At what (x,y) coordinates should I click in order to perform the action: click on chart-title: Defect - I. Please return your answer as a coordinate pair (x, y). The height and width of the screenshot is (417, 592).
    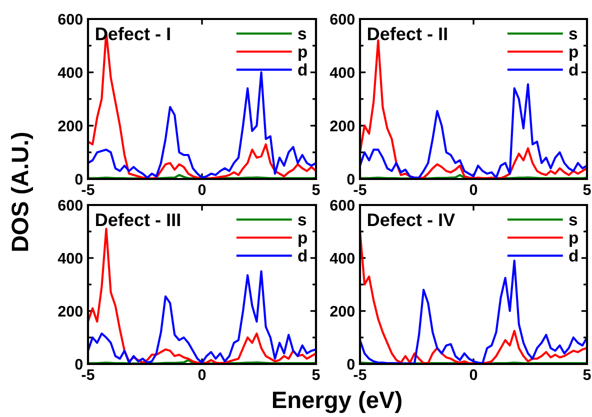
    Looking at the image, I should click on (133, 33).